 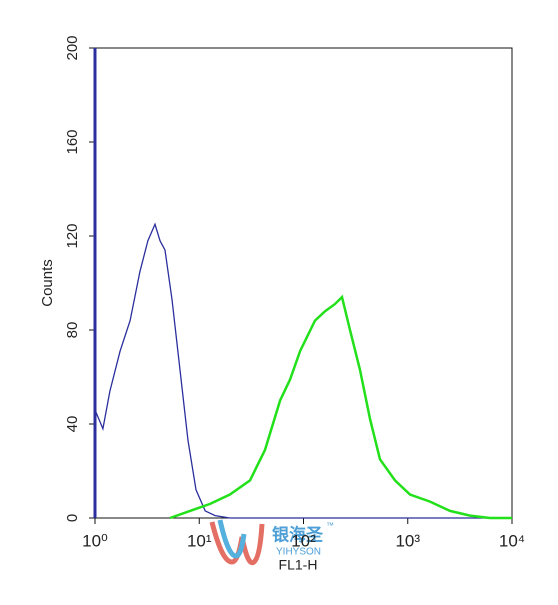 What do you see at coordinates (512, 540) in the screenshot?
I see `x-tick-label: 10⁴` at bounding box center [512, 540].